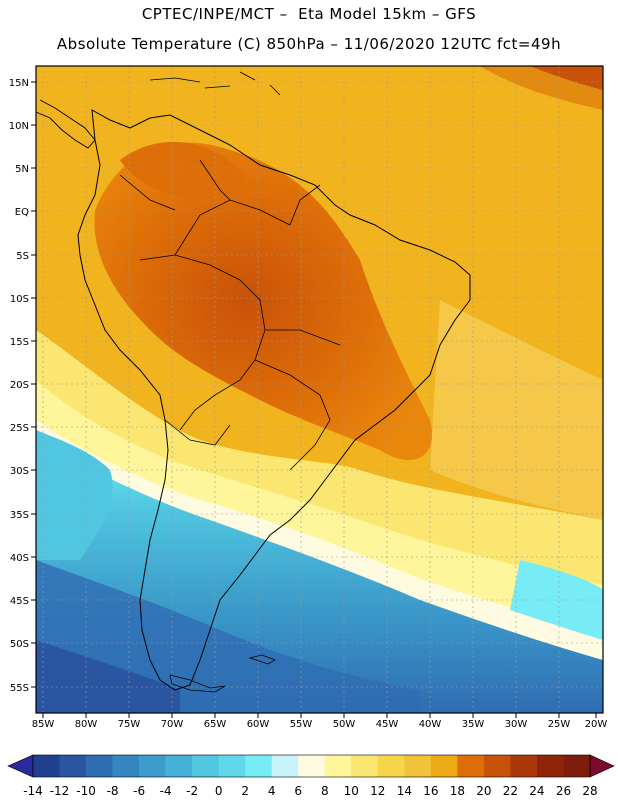 The width and height of the screenshot is (618, 800). I want to click on coastline-falklands, so click(262, 659).